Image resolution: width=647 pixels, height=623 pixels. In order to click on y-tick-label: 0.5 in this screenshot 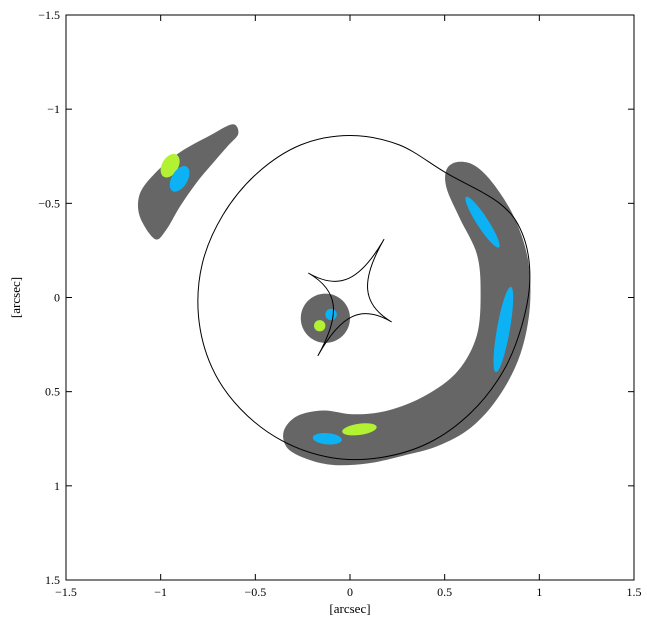, I will do `click(52, 392)`.